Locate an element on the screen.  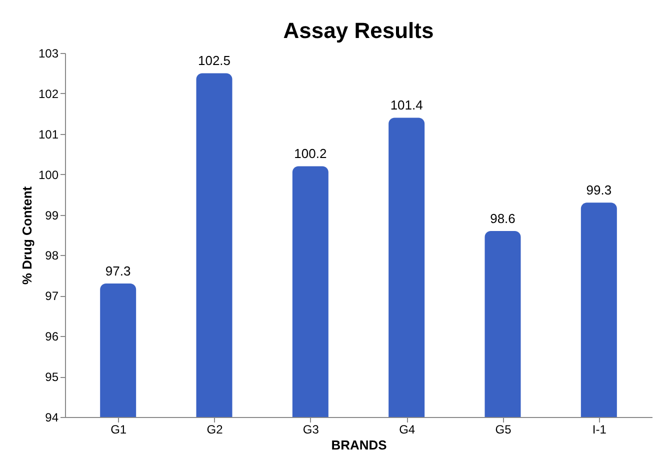
y-tick-label: 102 is located at coordinates (48, 93).